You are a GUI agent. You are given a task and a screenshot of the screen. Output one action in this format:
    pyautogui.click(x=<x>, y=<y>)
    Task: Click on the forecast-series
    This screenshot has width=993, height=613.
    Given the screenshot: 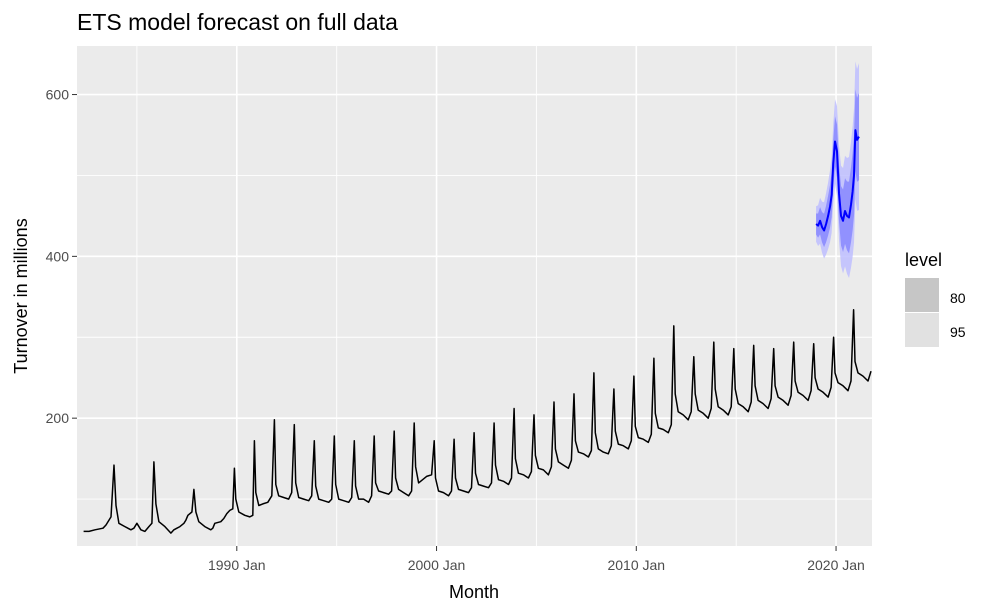 What is the action you would take?
    pyautogui.click(x=837, y=180)
    